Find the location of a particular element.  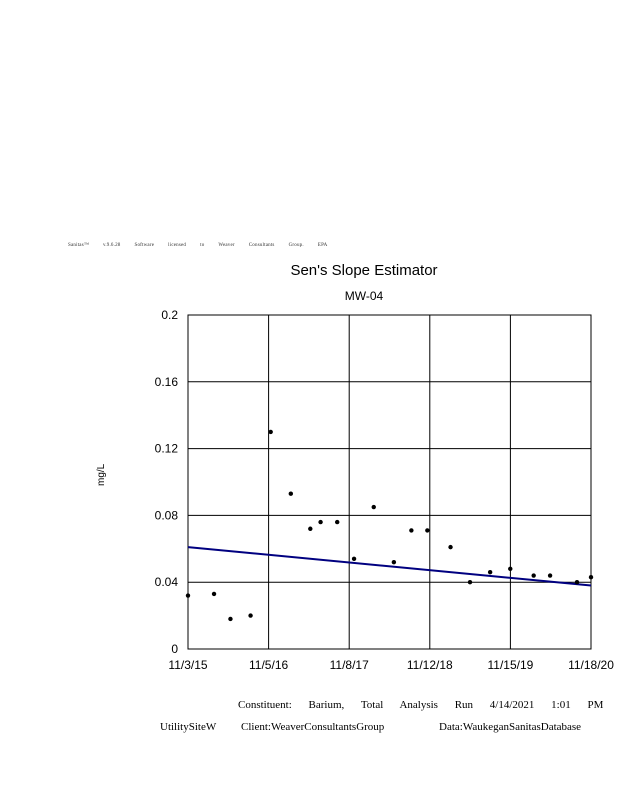

license-word: Weaver is located at coordinates (226, 245).